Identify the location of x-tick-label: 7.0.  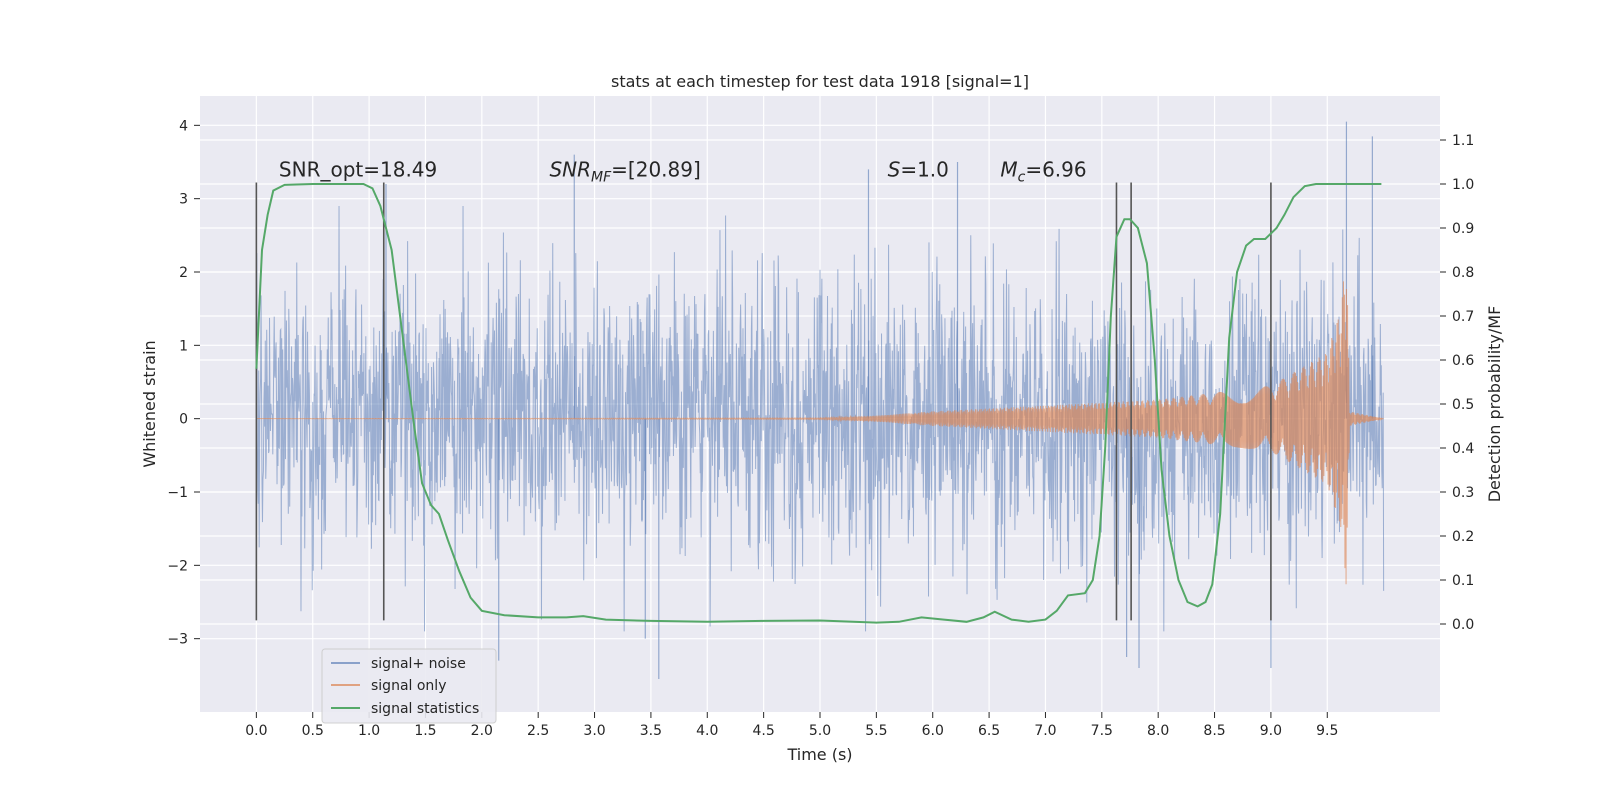
(1045, 731).